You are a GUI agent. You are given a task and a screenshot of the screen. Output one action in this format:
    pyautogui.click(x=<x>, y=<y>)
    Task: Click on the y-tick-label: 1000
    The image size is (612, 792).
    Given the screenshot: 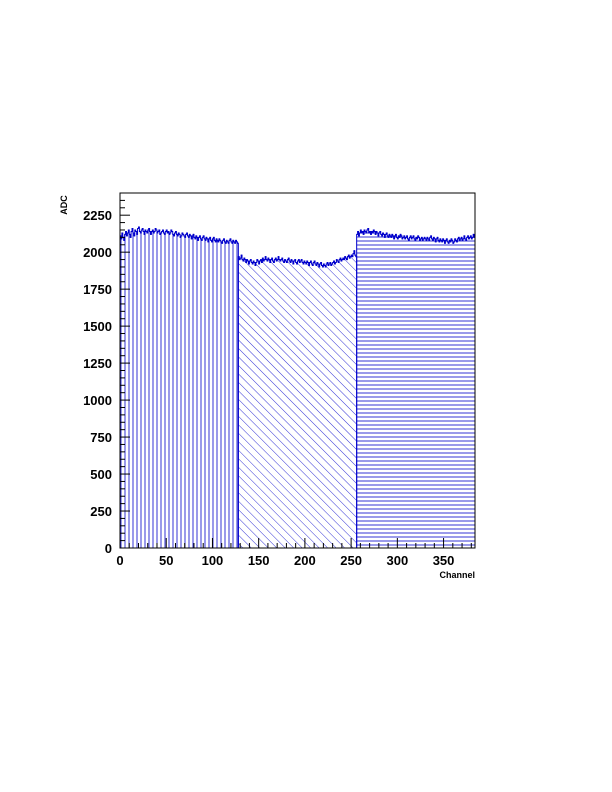 What is the action you would take?
    pyautogui.click(x=97, y=400)
    